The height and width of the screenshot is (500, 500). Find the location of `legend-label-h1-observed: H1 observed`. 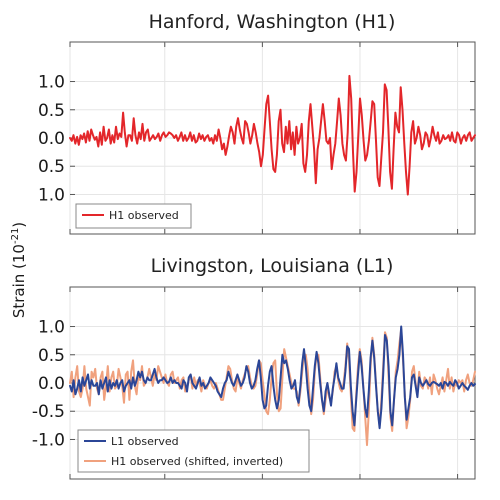

legend-label-h1-observed: H1 observed is located at coordinates (144, 215).